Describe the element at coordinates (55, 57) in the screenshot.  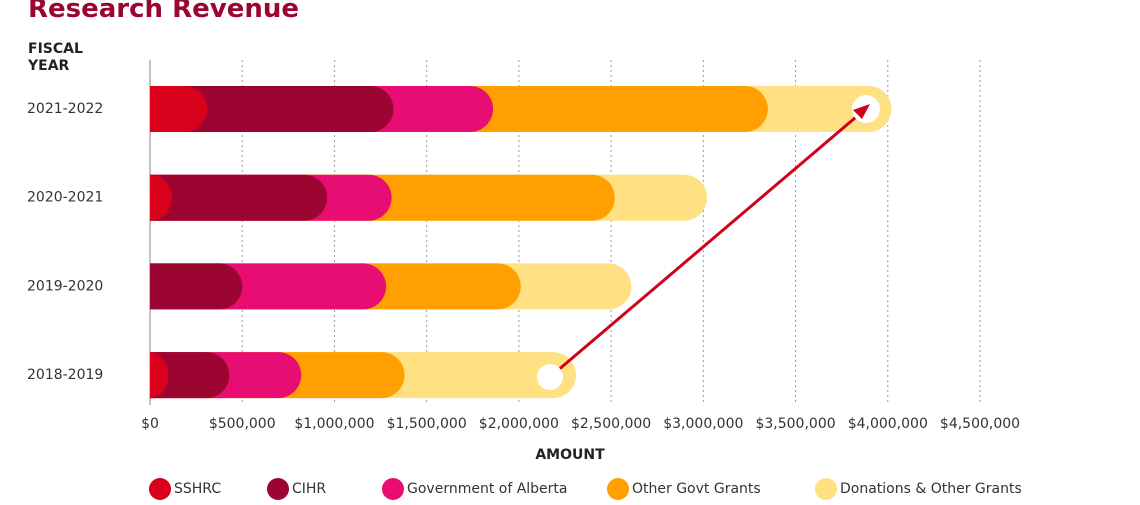
I see `y-axis-title: FISCAL YEAR` at that location.